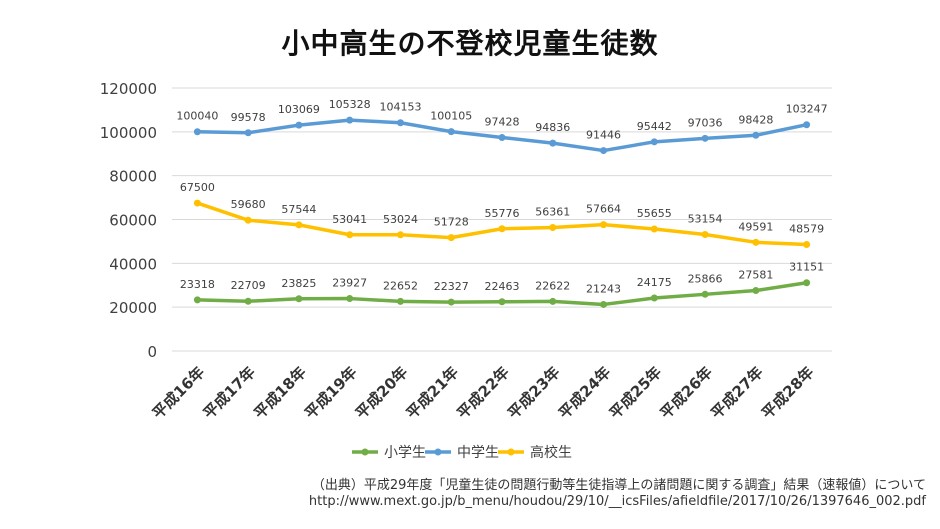 This screenshot has height=529, width=940. Describe the element at coordinates (654, 282) in the screenshot. I see `data-label: 24175` at that location.